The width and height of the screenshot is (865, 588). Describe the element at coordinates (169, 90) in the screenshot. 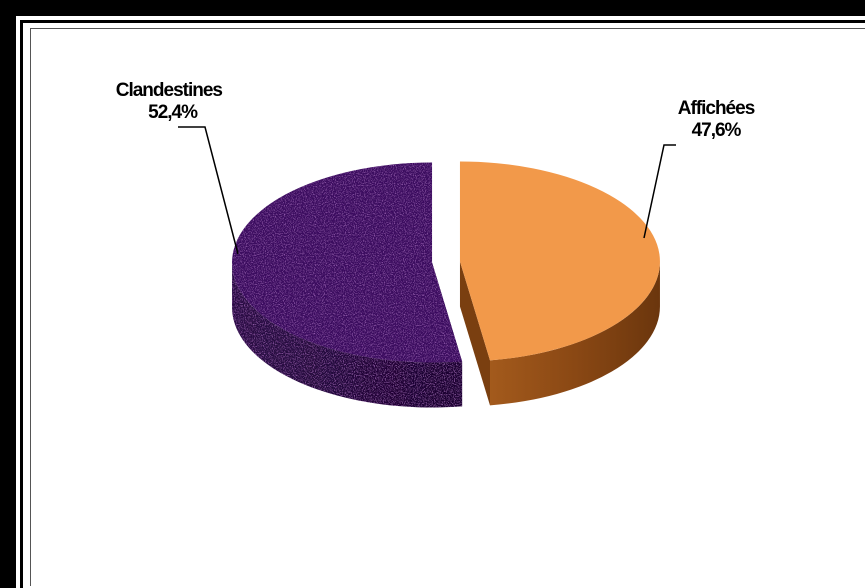

I see `data-label-category: Clandestines` at that location.